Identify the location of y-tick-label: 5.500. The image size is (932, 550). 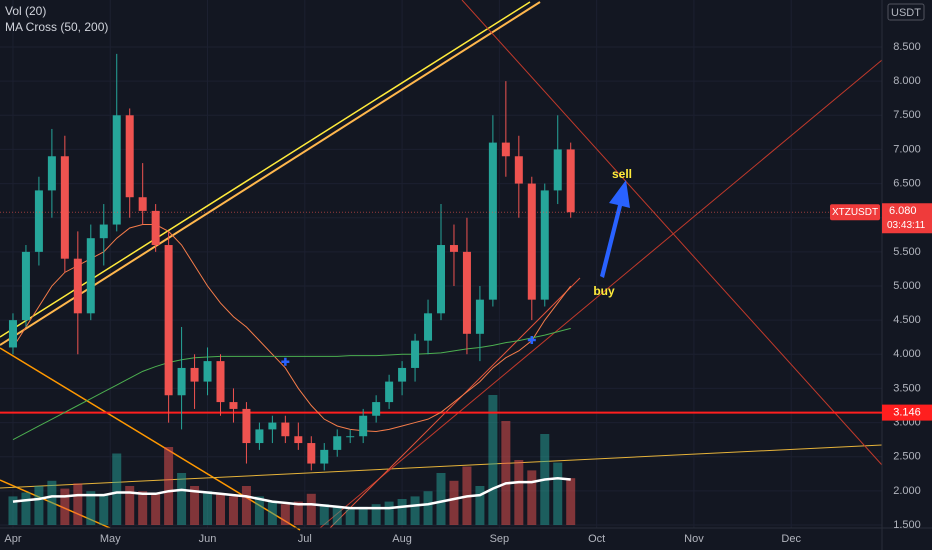
(907, 252).